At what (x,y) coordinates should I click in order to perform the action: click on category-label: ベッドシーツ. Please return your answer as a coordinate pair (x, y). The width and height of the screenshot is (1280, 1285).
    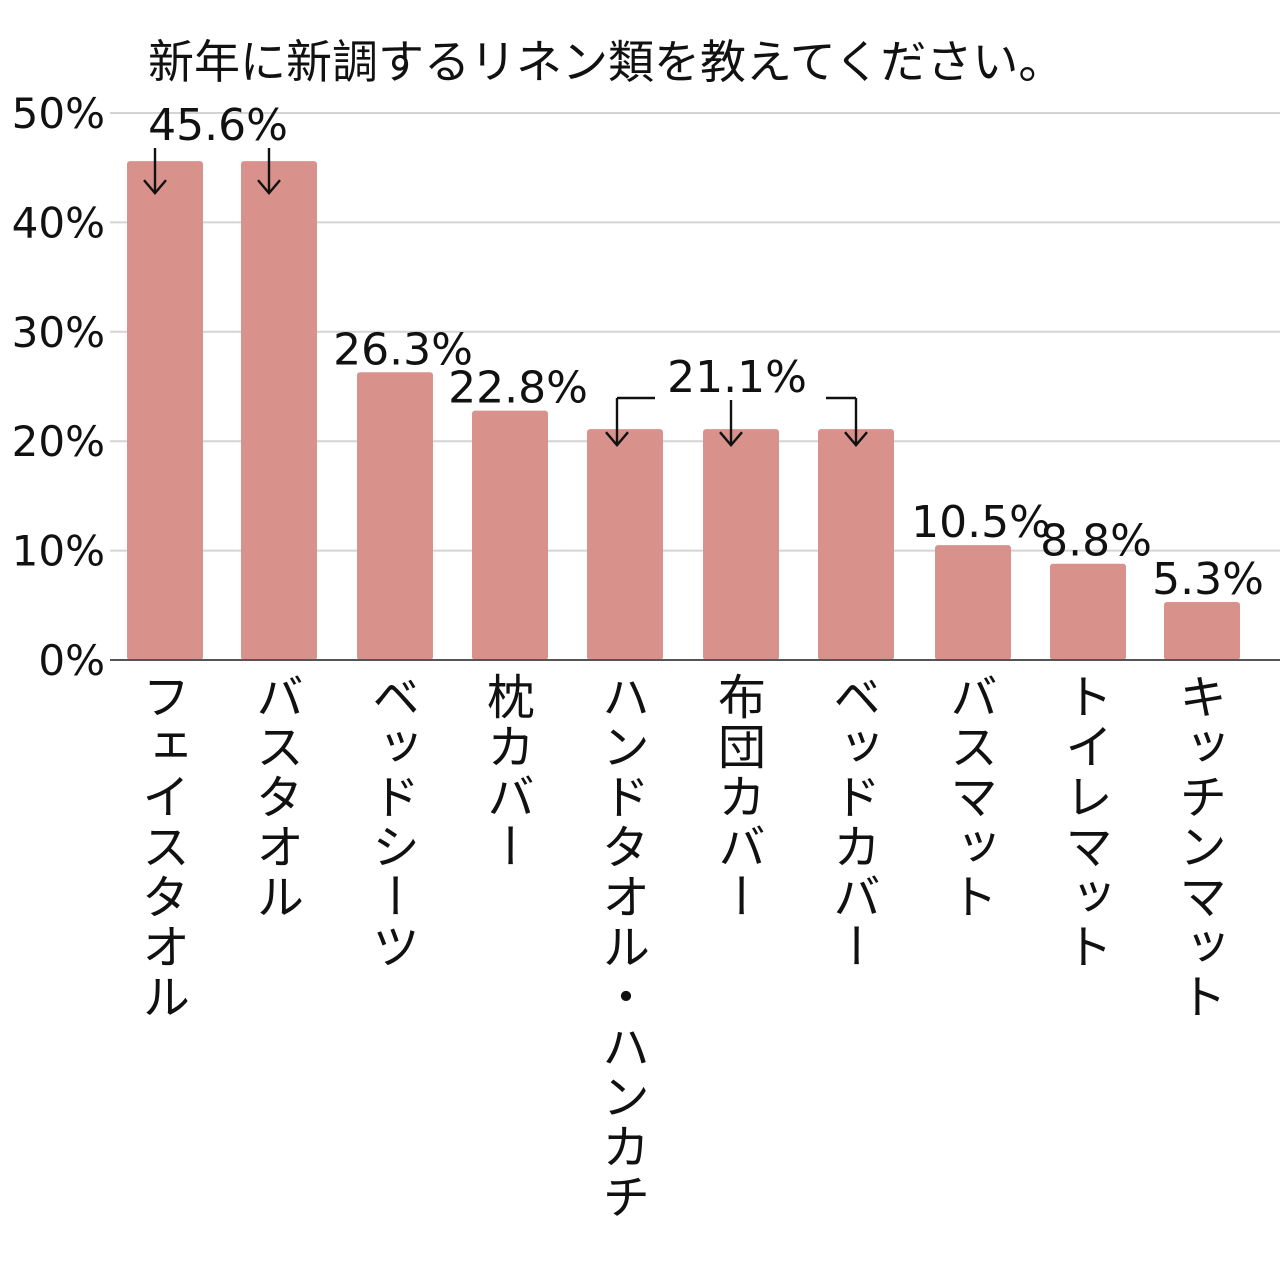
    Looking at the image, I should click on (391, 822).